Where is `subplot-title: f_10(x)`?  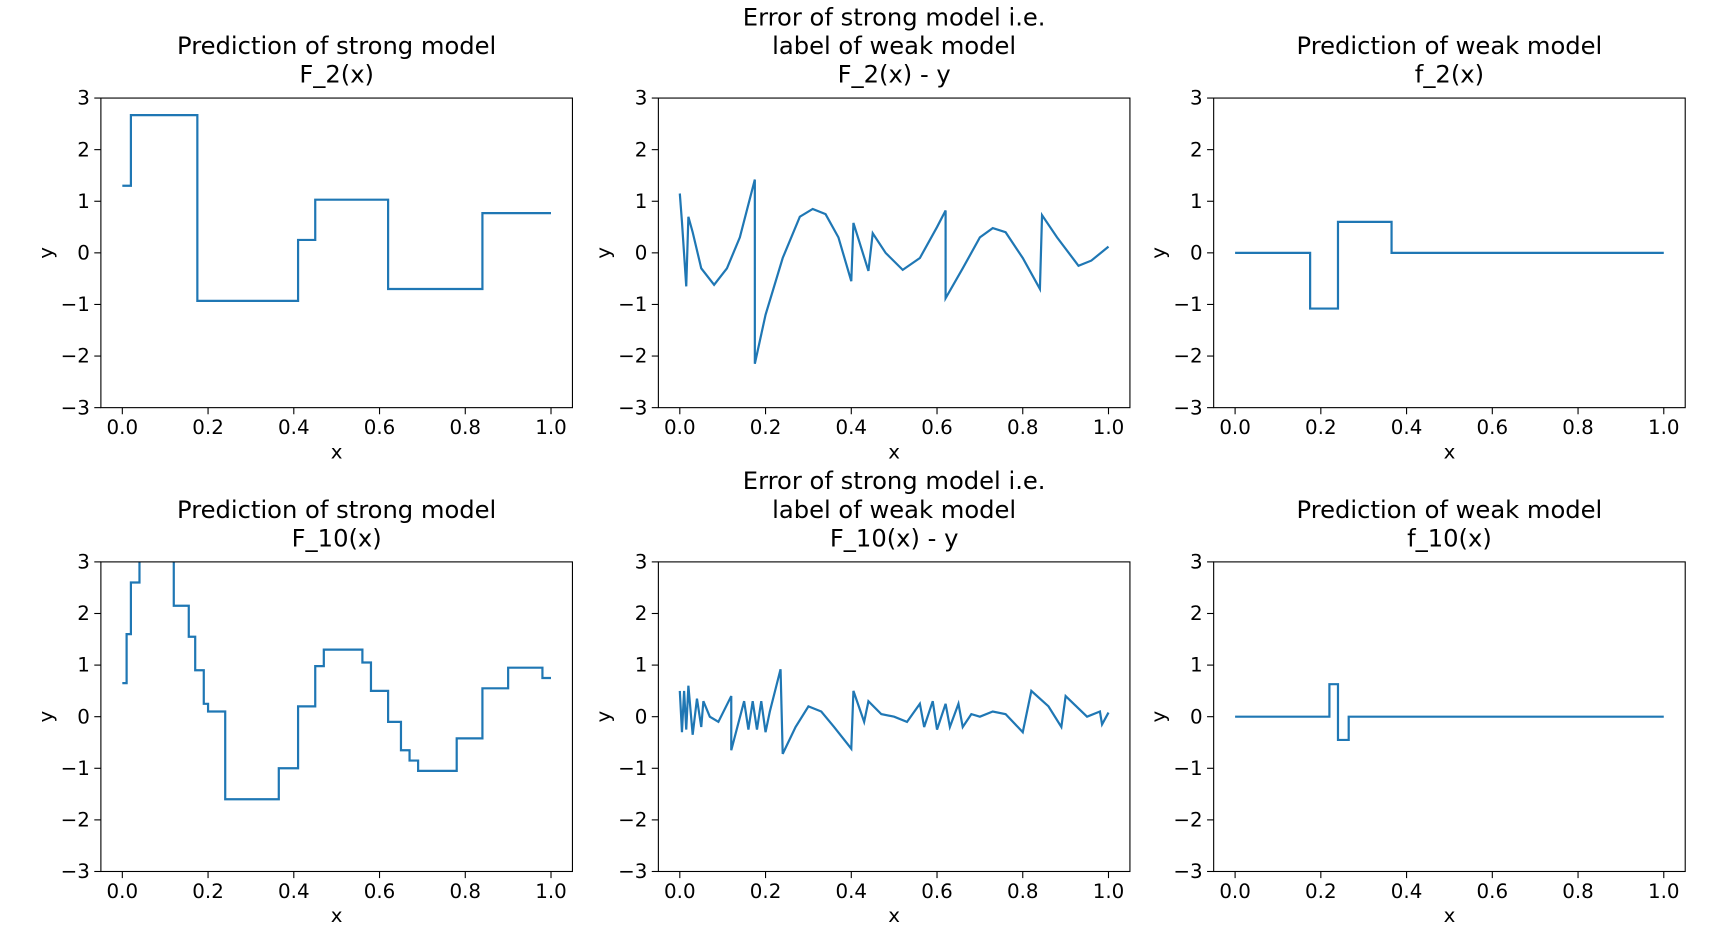
subplot-title: f_10(x) is located at coordinates (1449, 538).